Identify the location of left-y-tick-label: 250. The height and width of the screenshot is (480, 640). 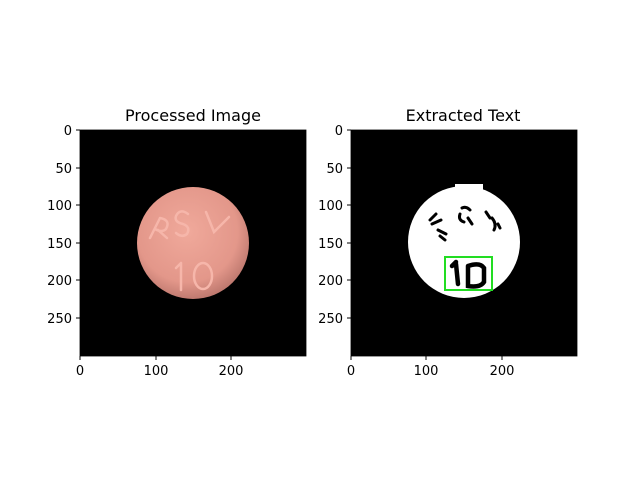
(59, 319).